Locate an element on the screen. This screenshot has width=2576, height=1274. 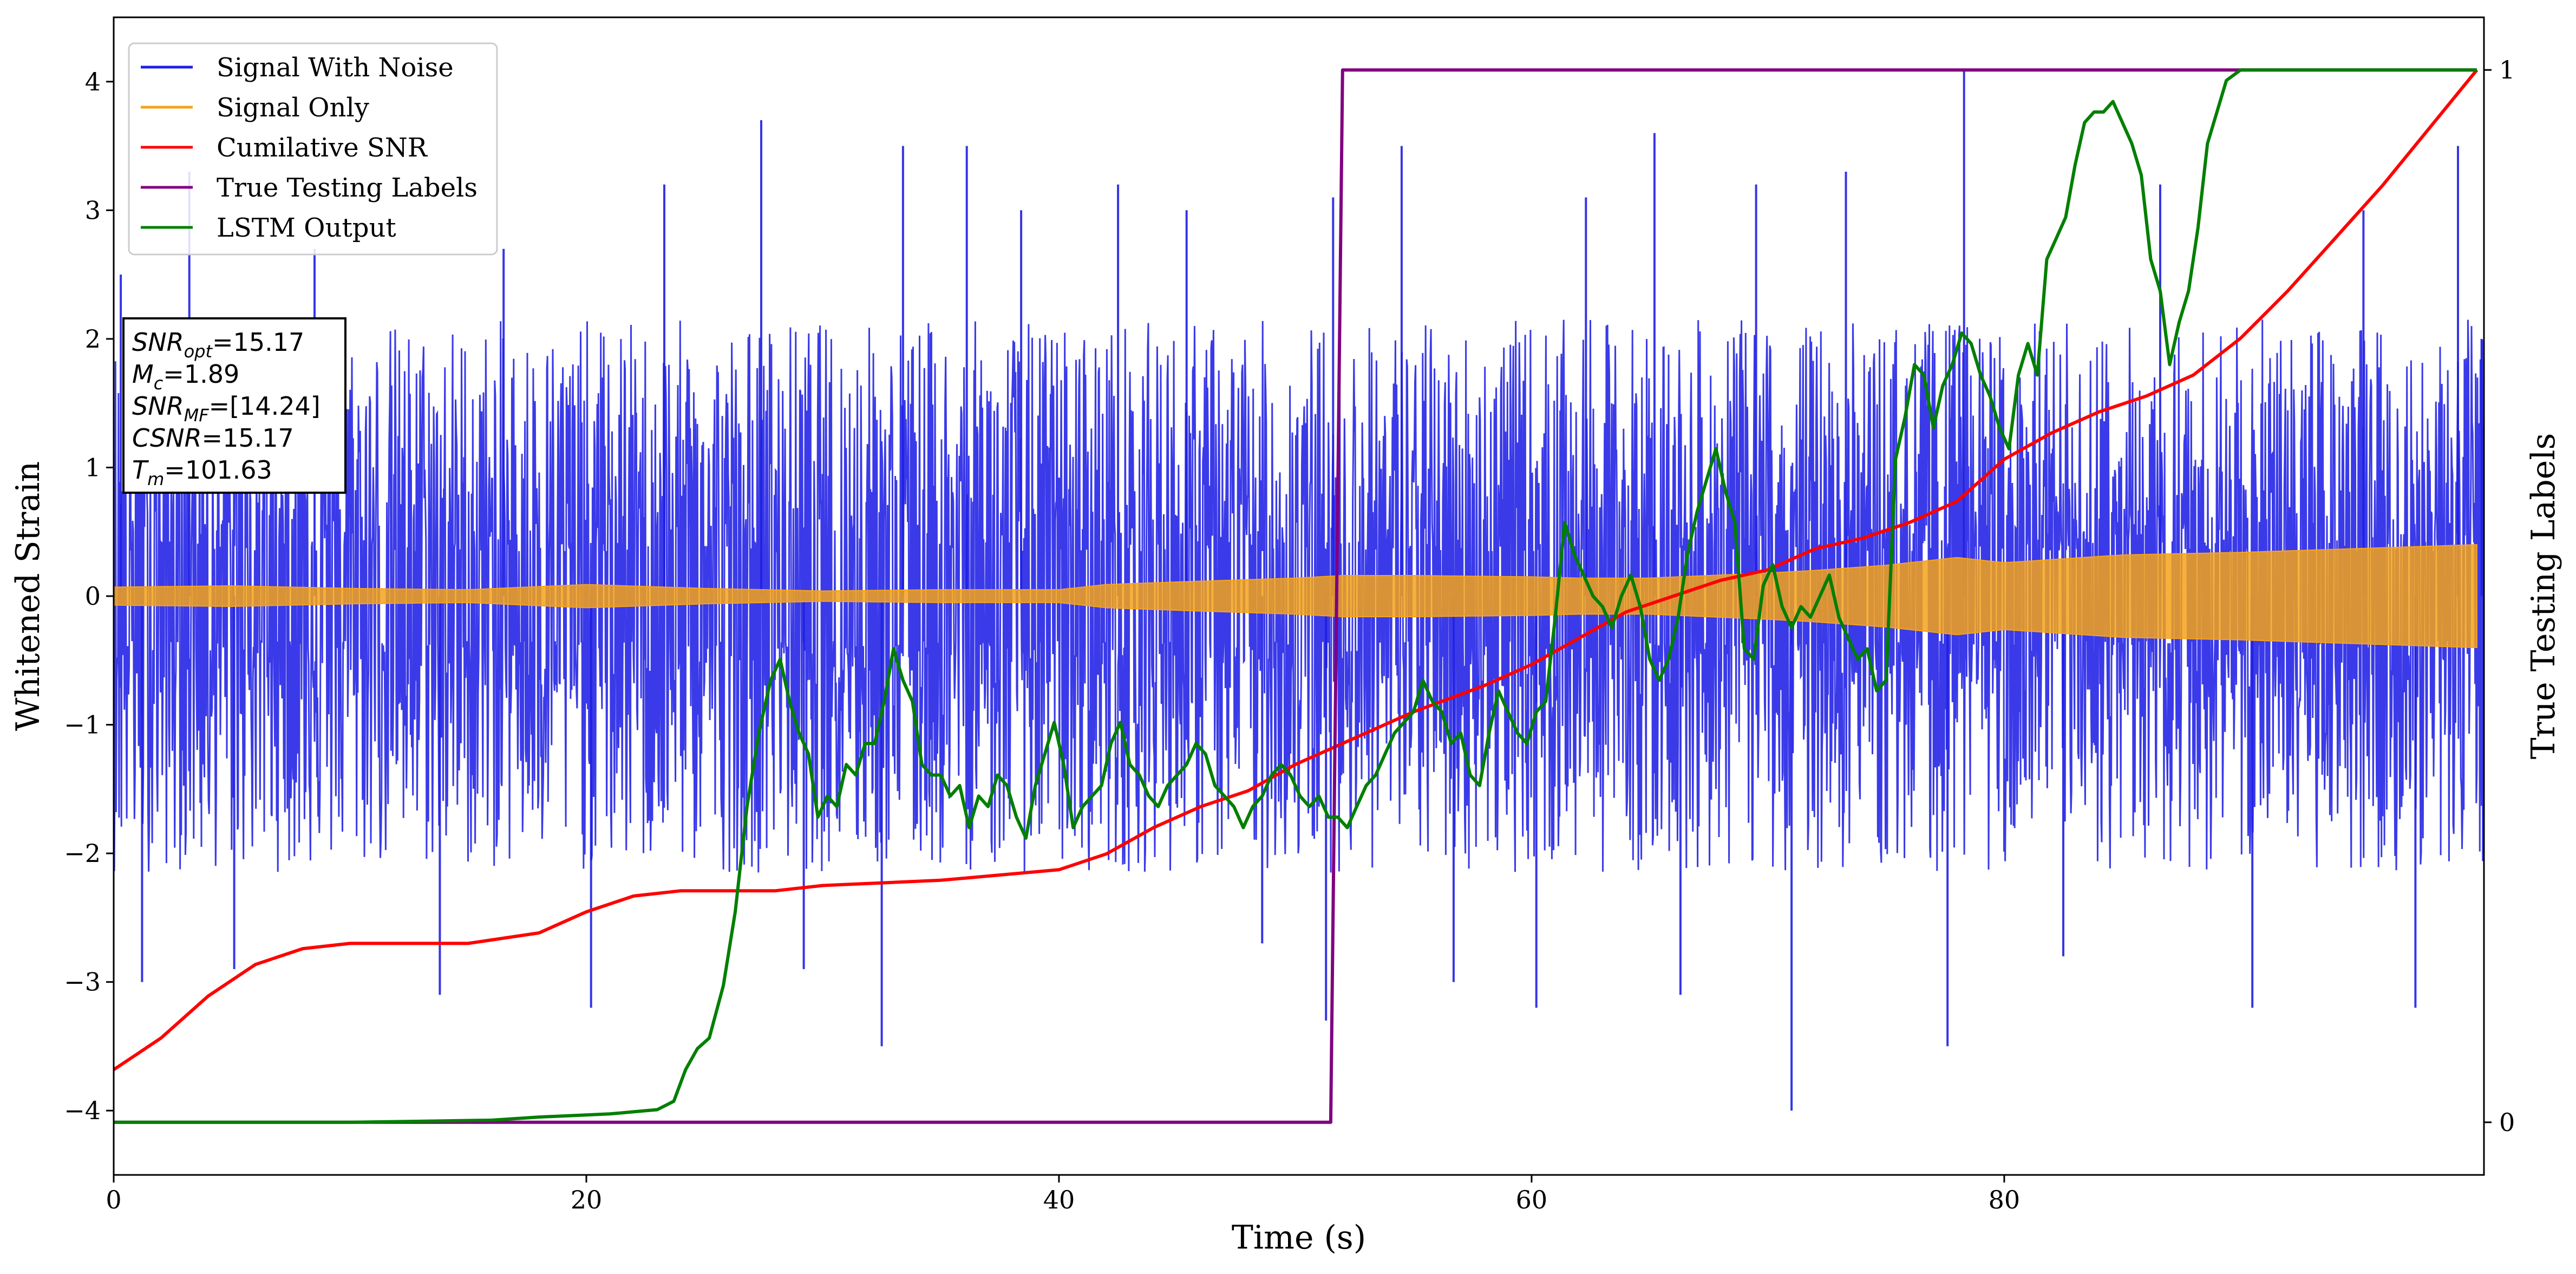
y-tick-label: 4 is located at coordinates (93, 81).